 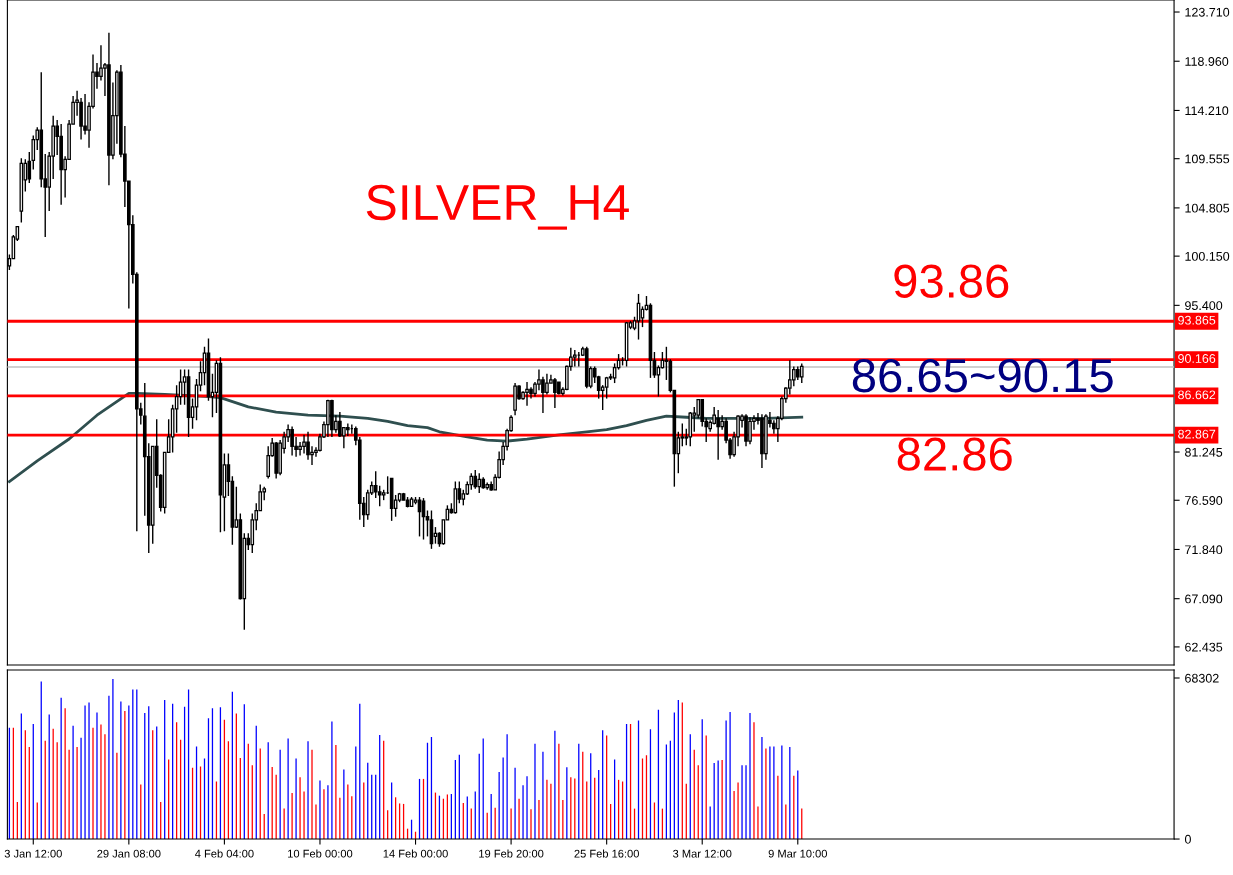 What do you see at coordinates (1187, 839) in the screenshot?
I see `y-tick-label: 0` at bounding box center [1187, 839].